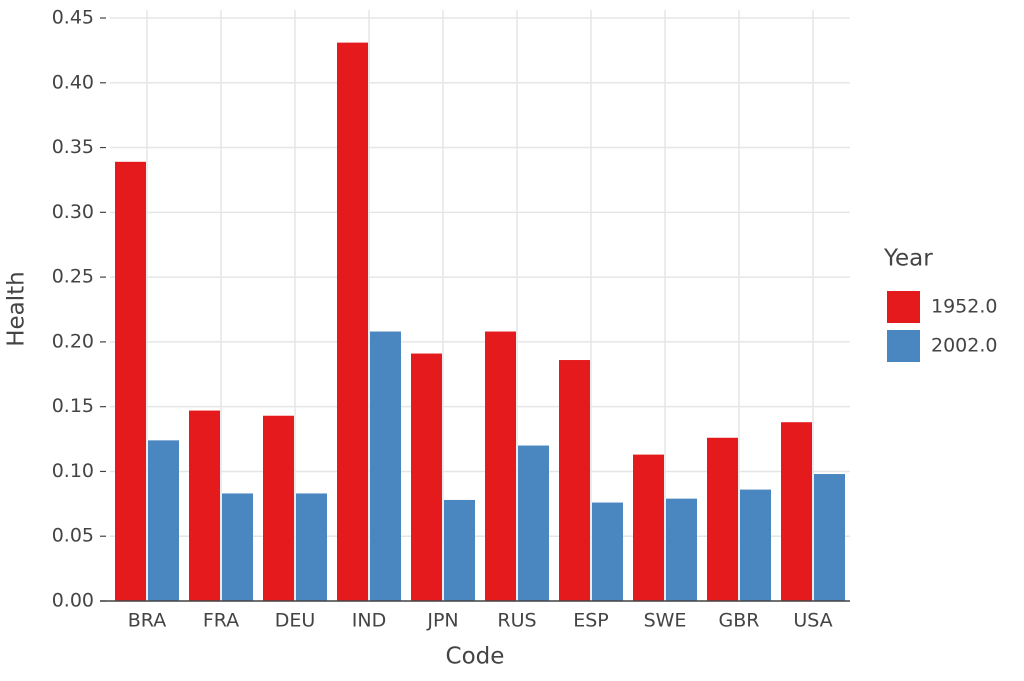 The width and height of the screenshot is (1024, 681). What do you see at coordinates (442, 621) in the screenshot?
I see `x-tick-label: JPN` at bounding box center [442, 621].